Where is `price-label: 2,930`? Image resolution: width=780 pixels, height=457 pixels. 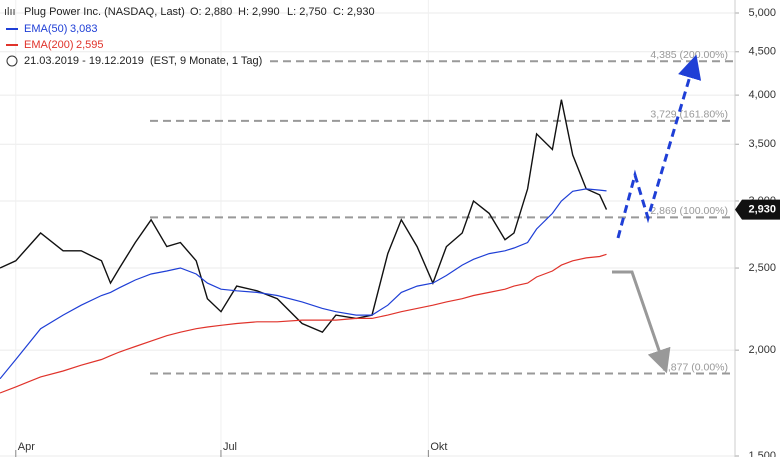 price-label: 2,930 is located at coordinates (762, 210).